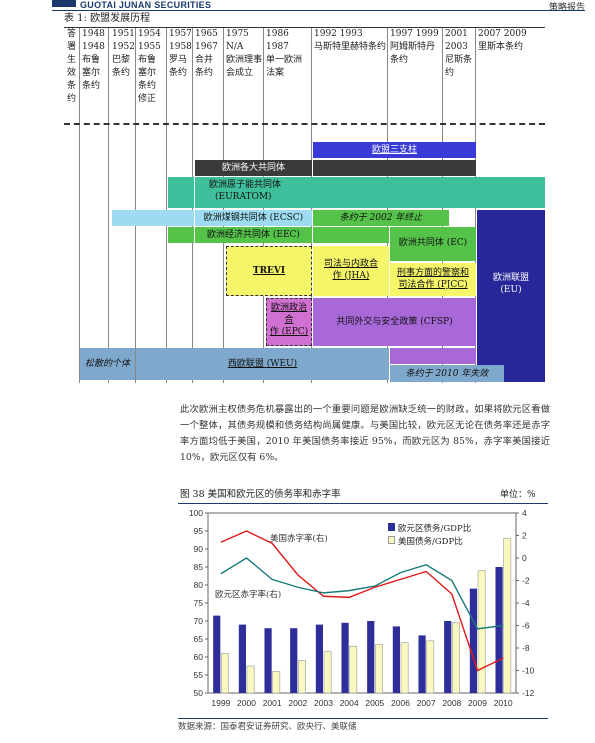 The image size is (595, 743). What do you see at coordinates (199, 567) in the screenshot?
I see `left-tick-label: 85` at bounding box center [199, 567].